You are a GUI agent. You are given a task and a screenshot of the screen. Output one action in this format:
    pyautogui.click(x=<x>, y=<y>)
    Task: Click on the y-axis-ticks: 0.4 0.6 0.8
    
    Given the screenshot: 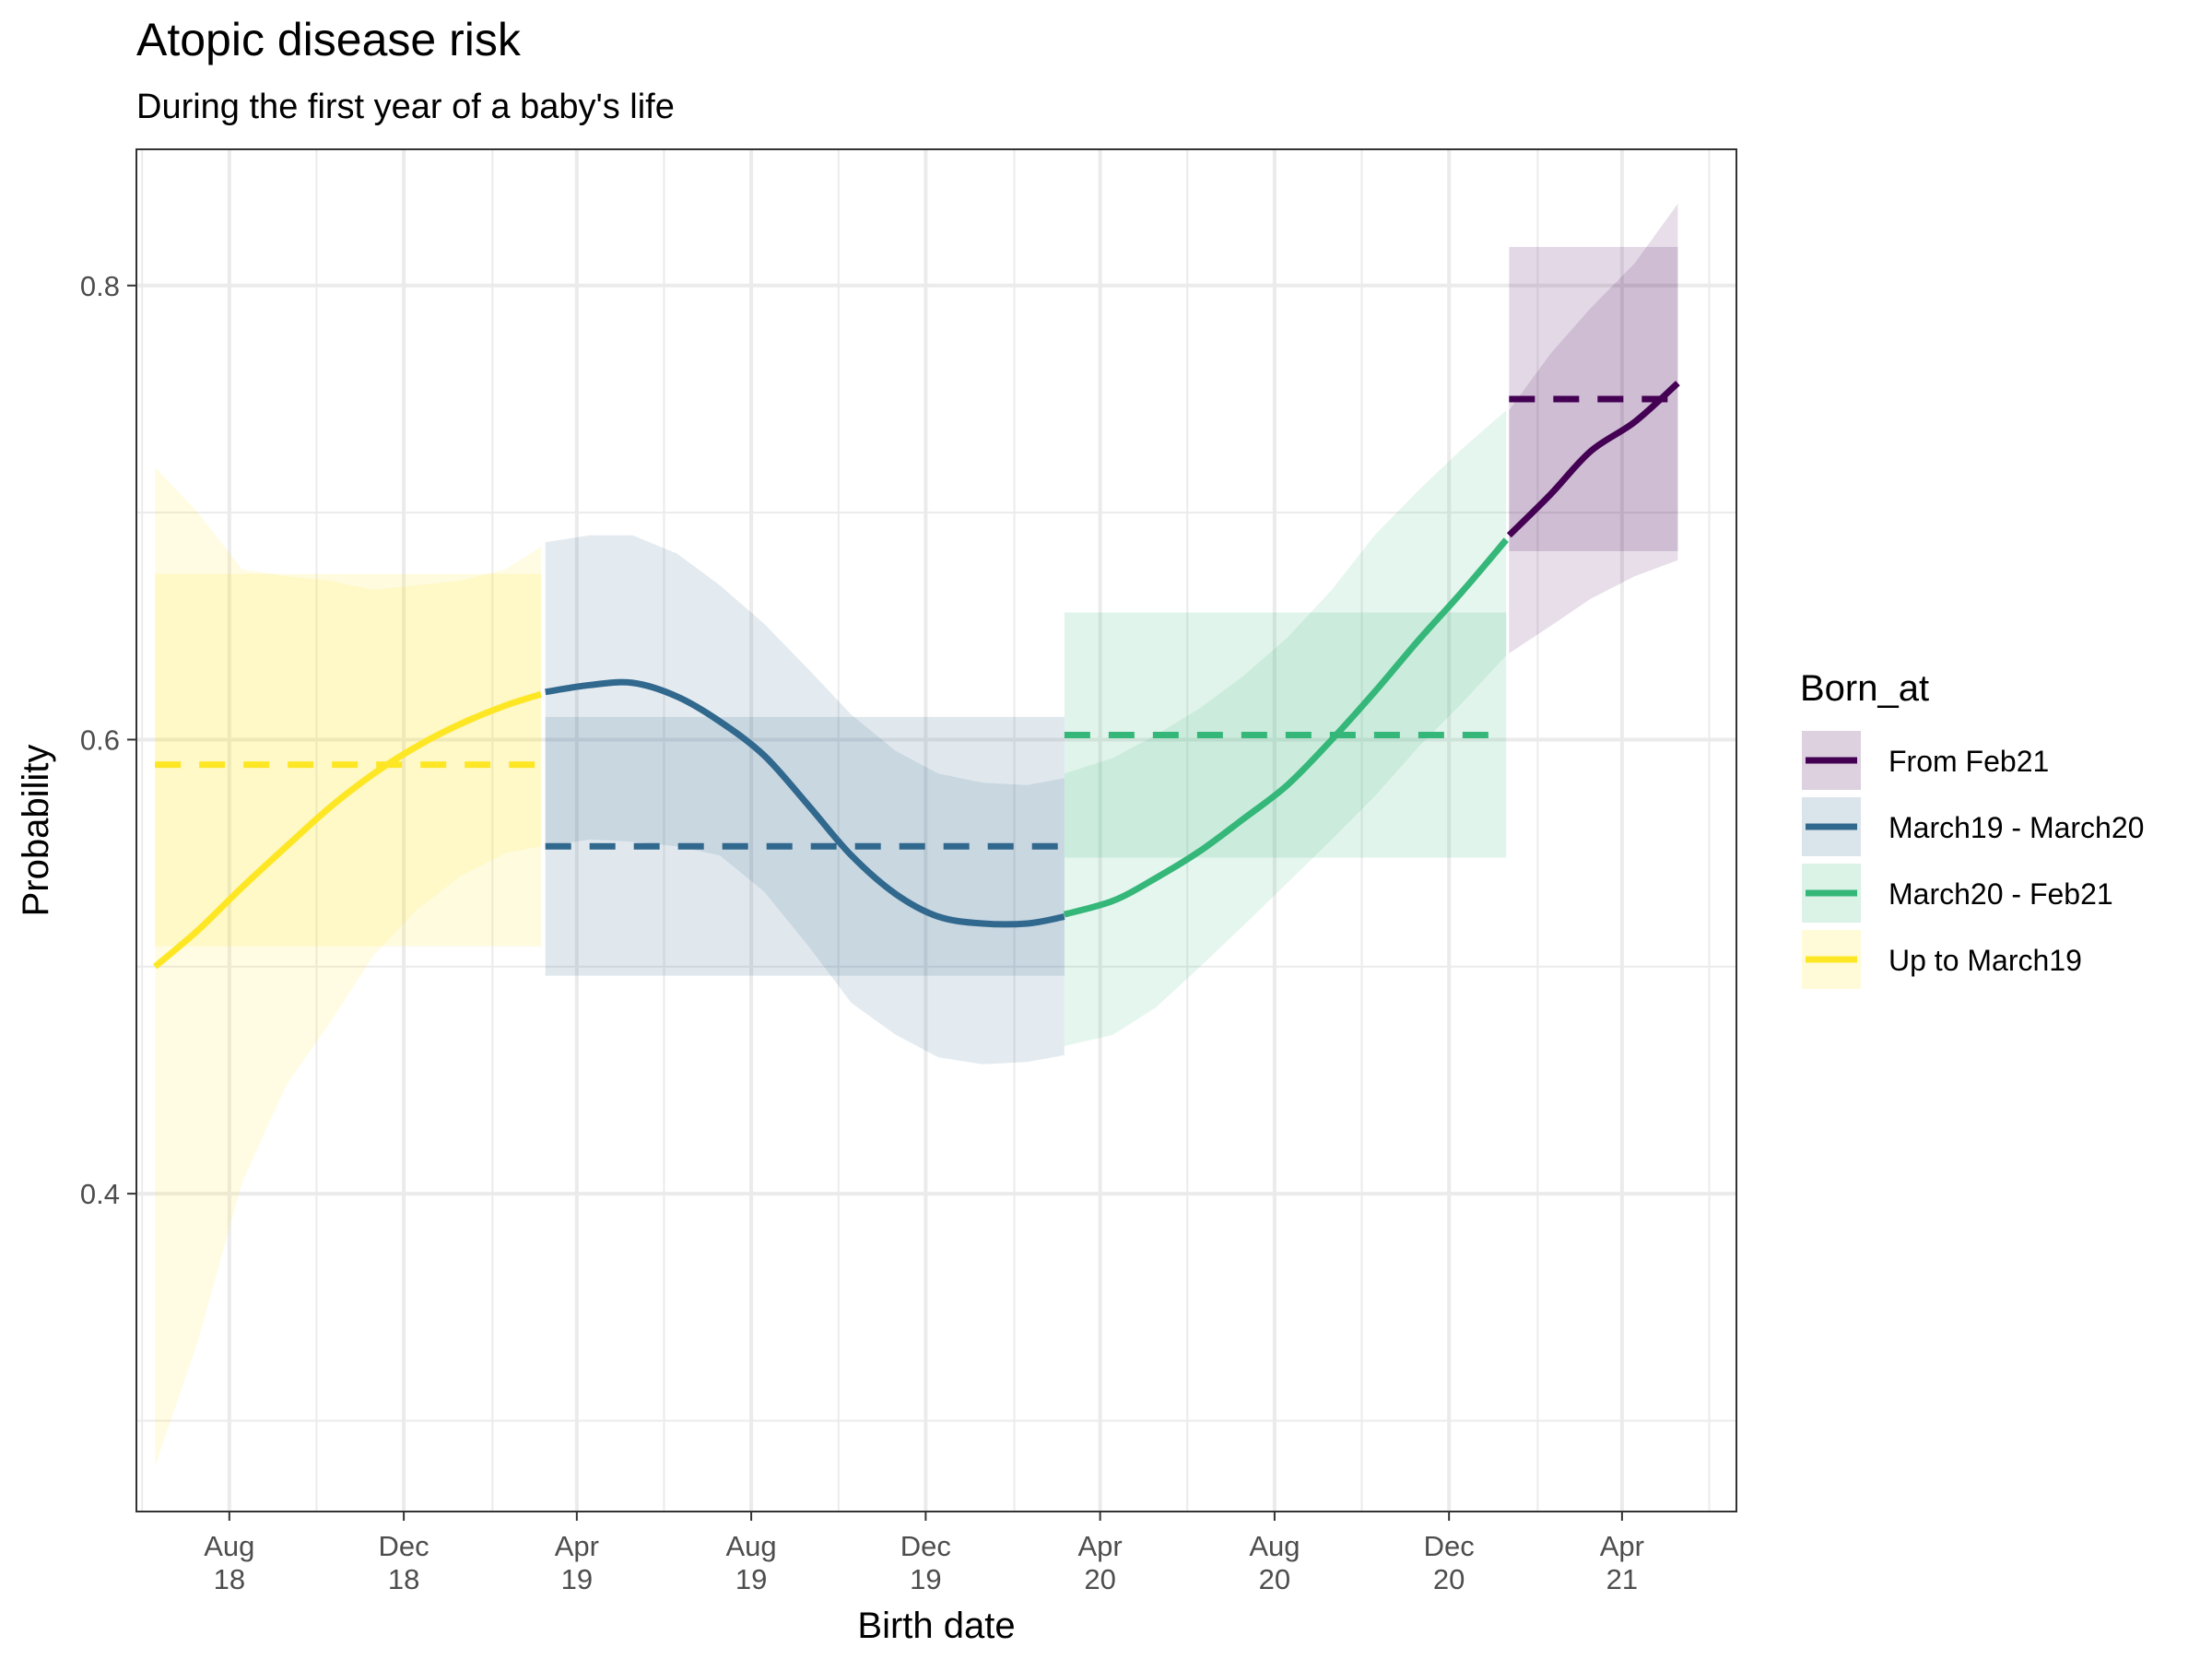 What is the action you would take?
    pyautogui.click(x=108, y=740)
    